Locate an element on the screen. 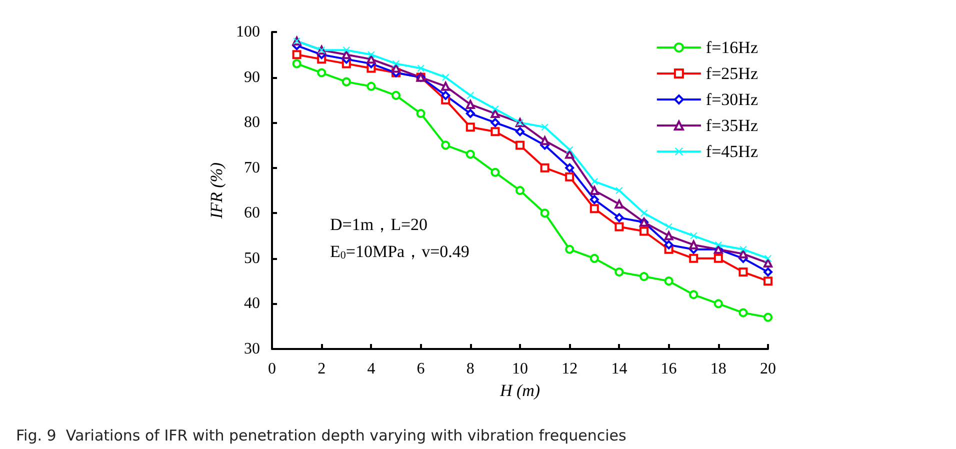 The width and height of the screenshot is (956, 449). caption: Fig. 9 Variations of IFR with penetration depth varying with vibration frequencies is located at coordinates (321, 435).